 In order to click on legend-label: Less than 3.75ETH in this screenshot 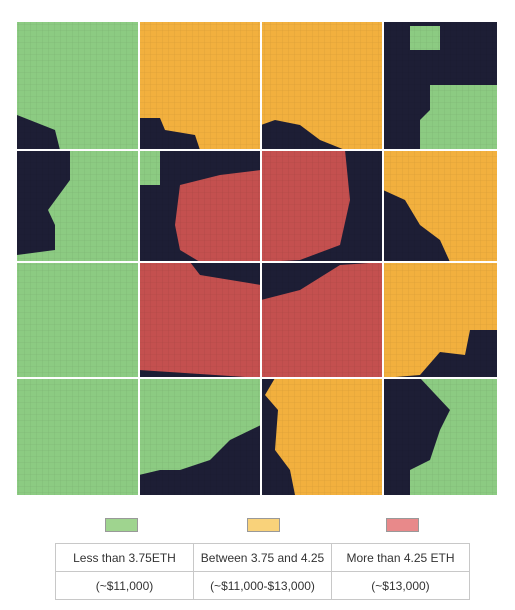, I will do `click(124, 557)`.